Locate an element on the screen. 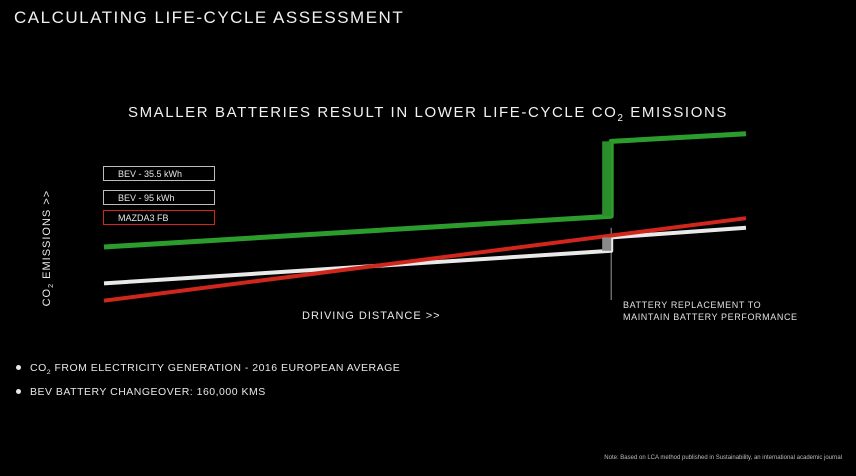  legend-item-mazda3: MAZDA3 FB is located at coordinates (159, 217).